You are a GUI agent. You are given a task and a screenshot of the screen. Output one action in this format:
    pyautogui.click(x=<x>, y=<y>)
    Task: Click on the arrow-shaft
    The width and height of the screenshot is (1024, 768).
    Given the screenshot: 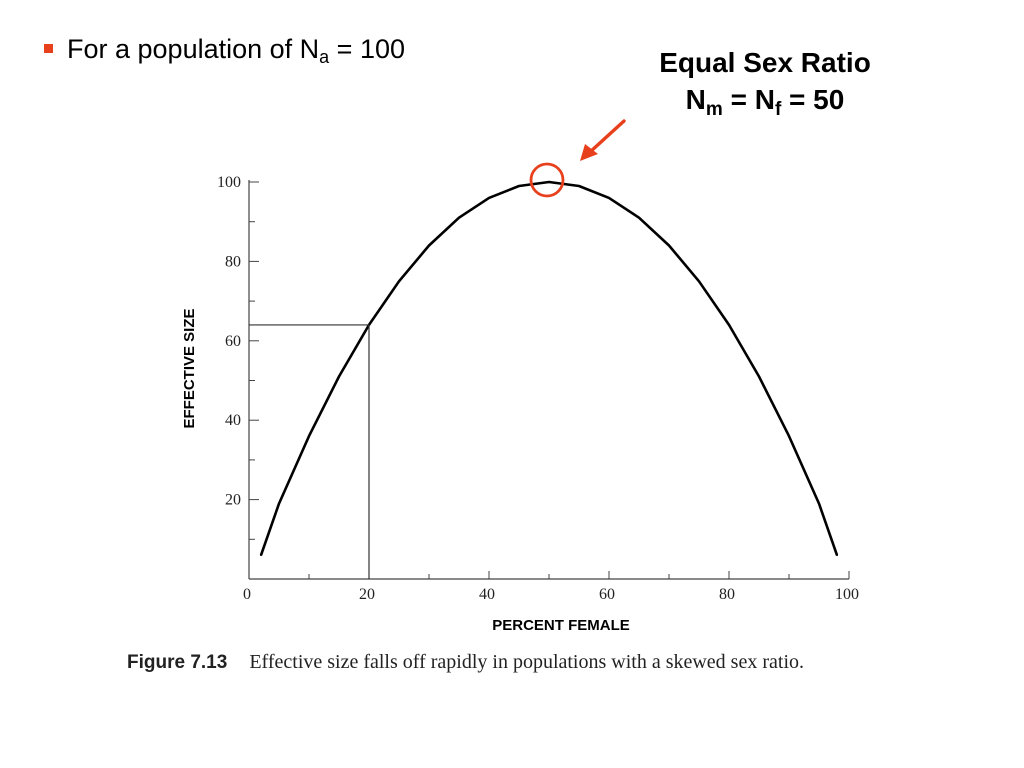 What is the action you would take?
    pyautogui.click(x=607, y=136)
    